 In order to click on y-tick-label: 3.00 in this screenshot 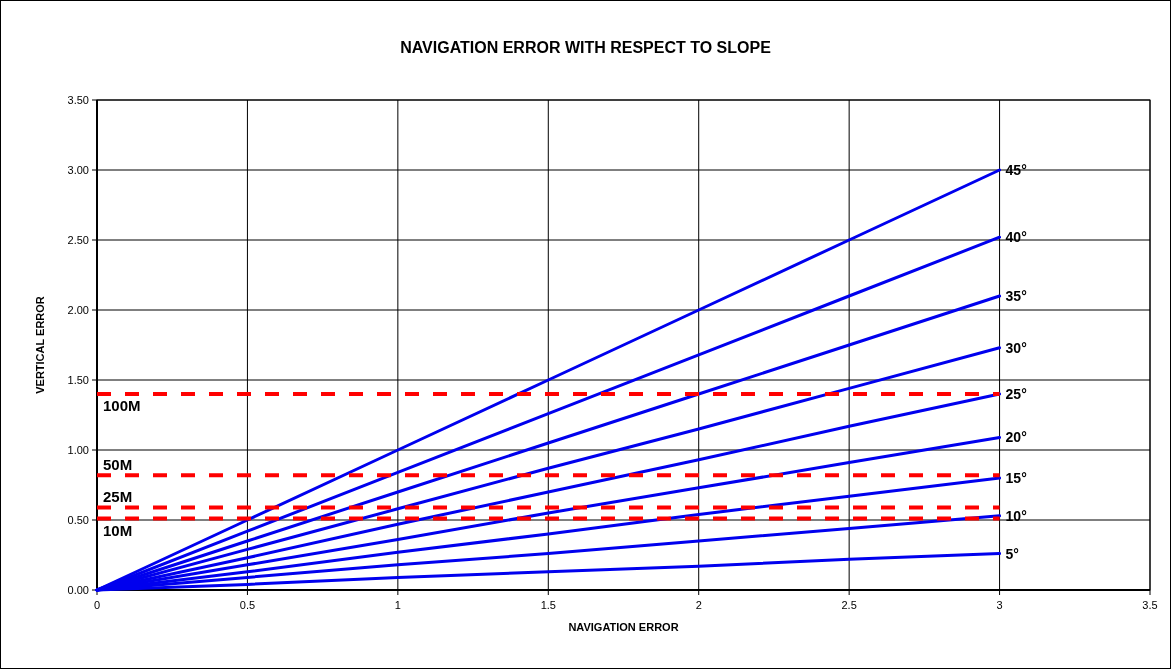, I will do `click(78, 170)`.